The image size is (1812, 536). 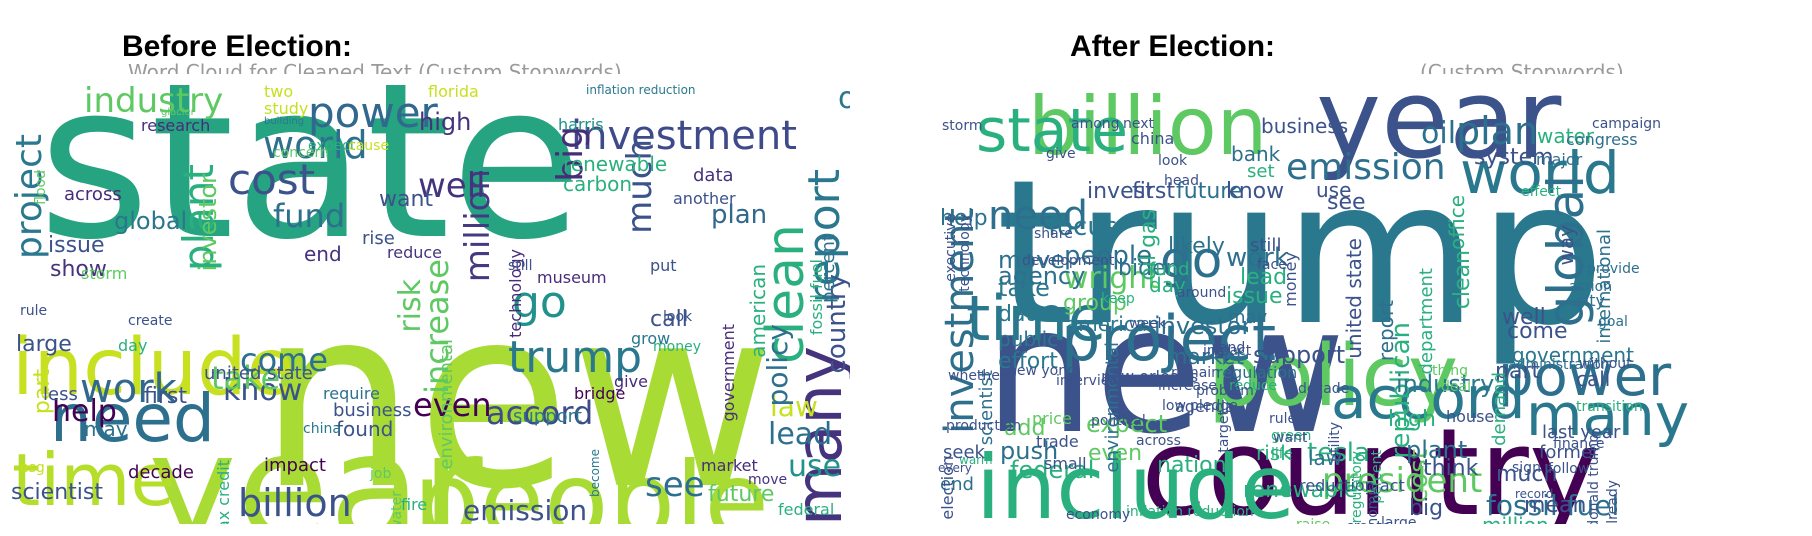 What do you see at coordinates (1594, 479) in the screenshot?
I see `after-word-donald-trump: donald trump` at bounding box center [1594, 479].